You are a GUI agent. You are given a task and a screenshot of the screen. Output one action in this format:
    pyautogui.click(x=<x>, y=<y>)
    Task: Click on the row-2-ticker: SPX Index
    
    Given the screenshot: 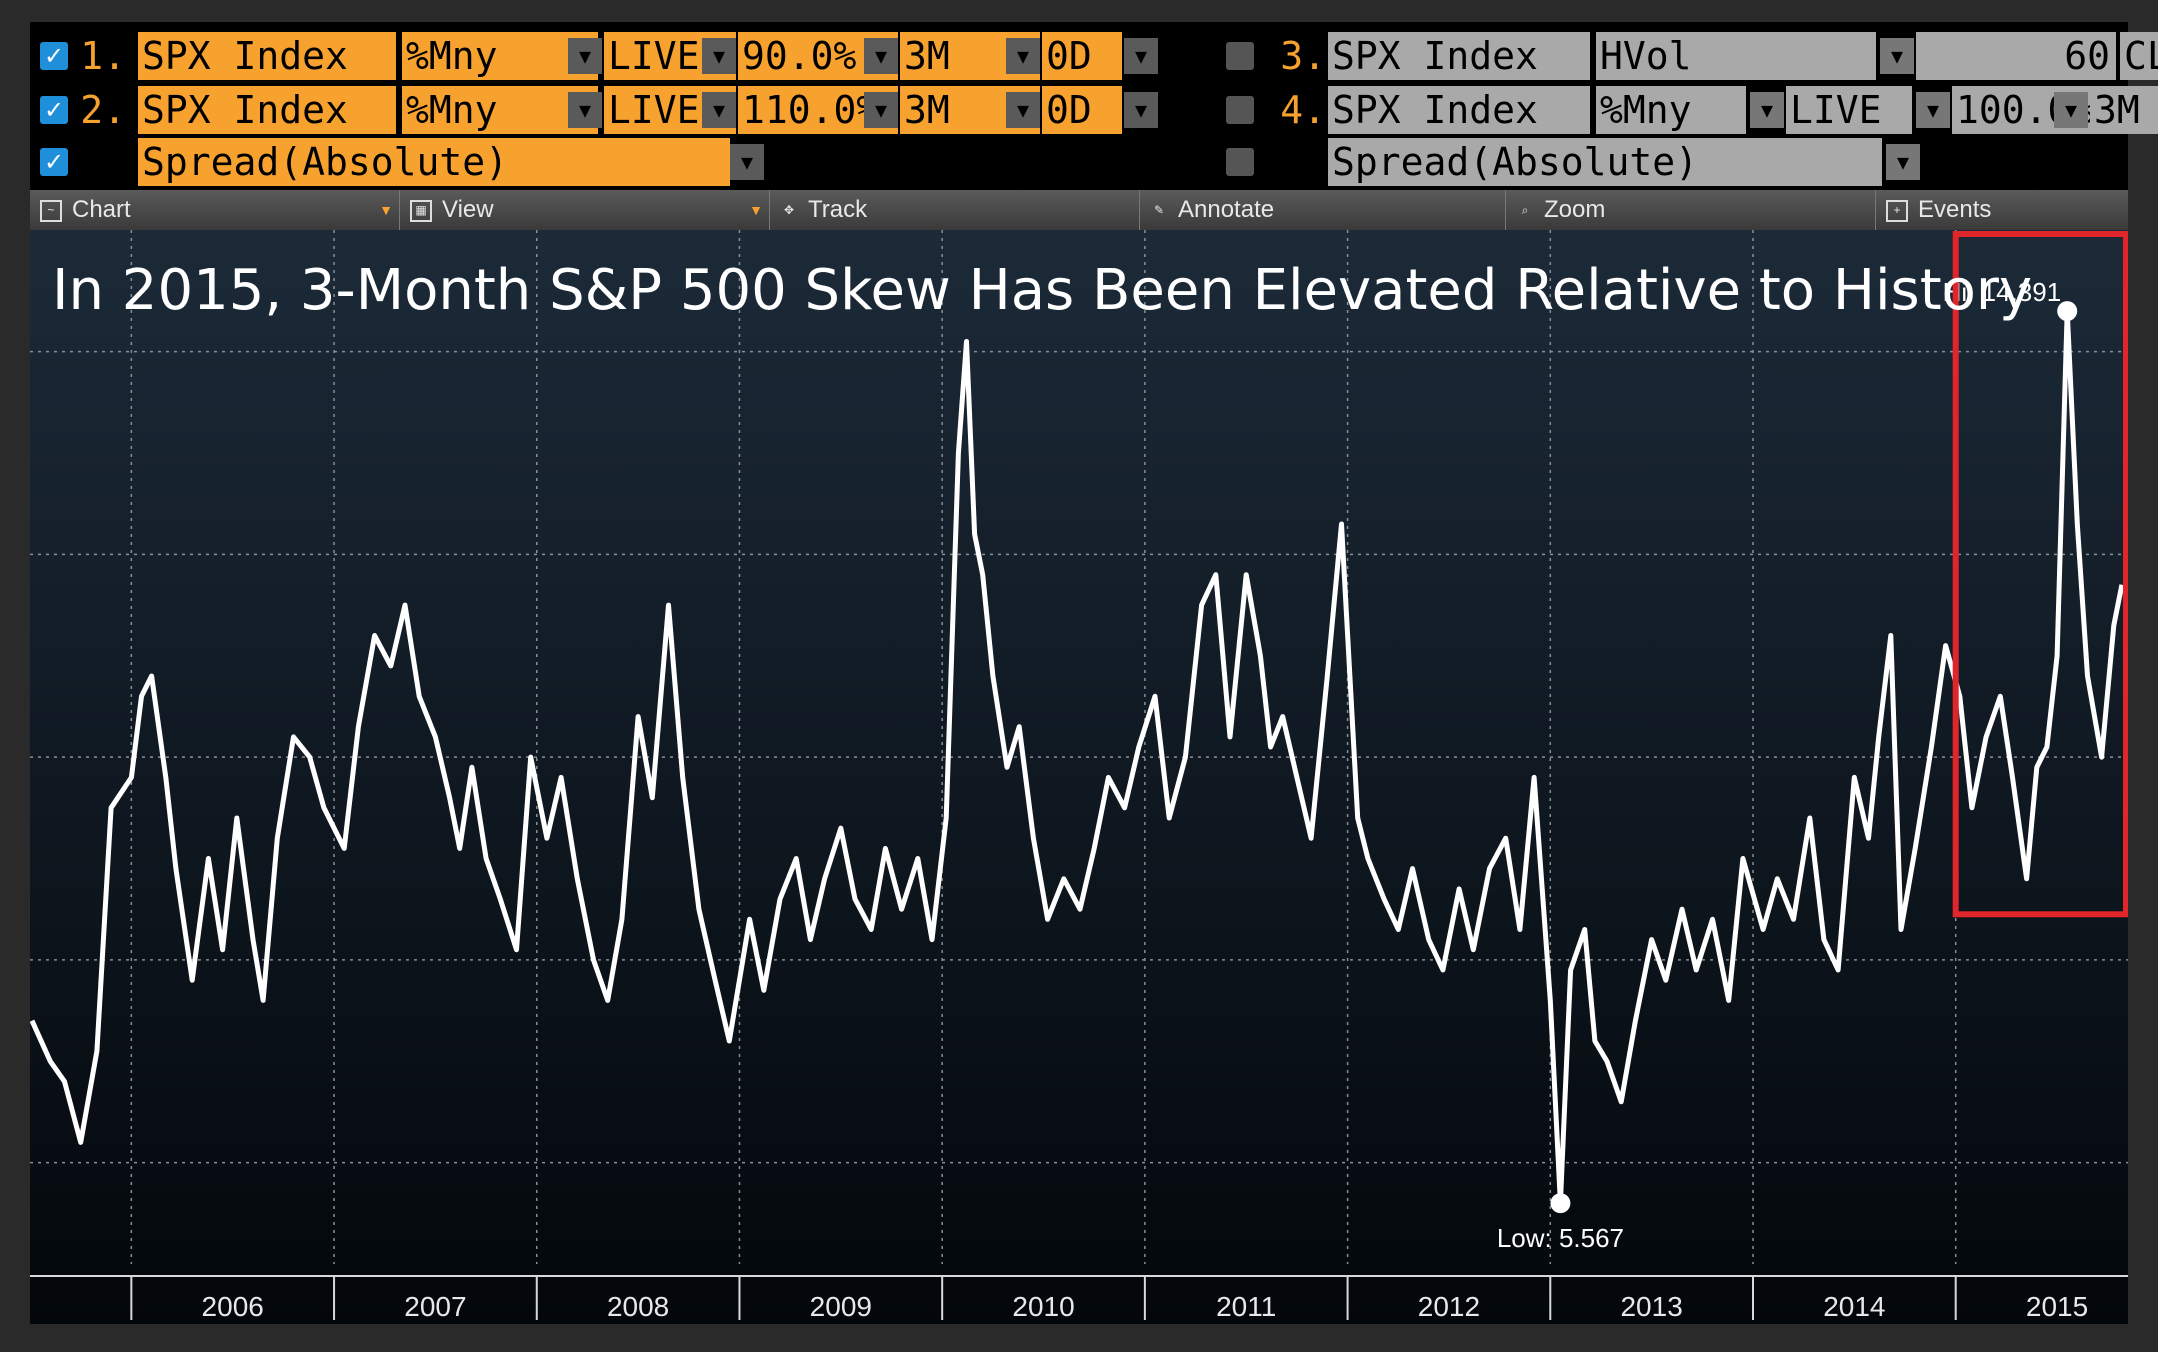 What is the action you would take?
    pyautogui.click(x=267, y=110)
    